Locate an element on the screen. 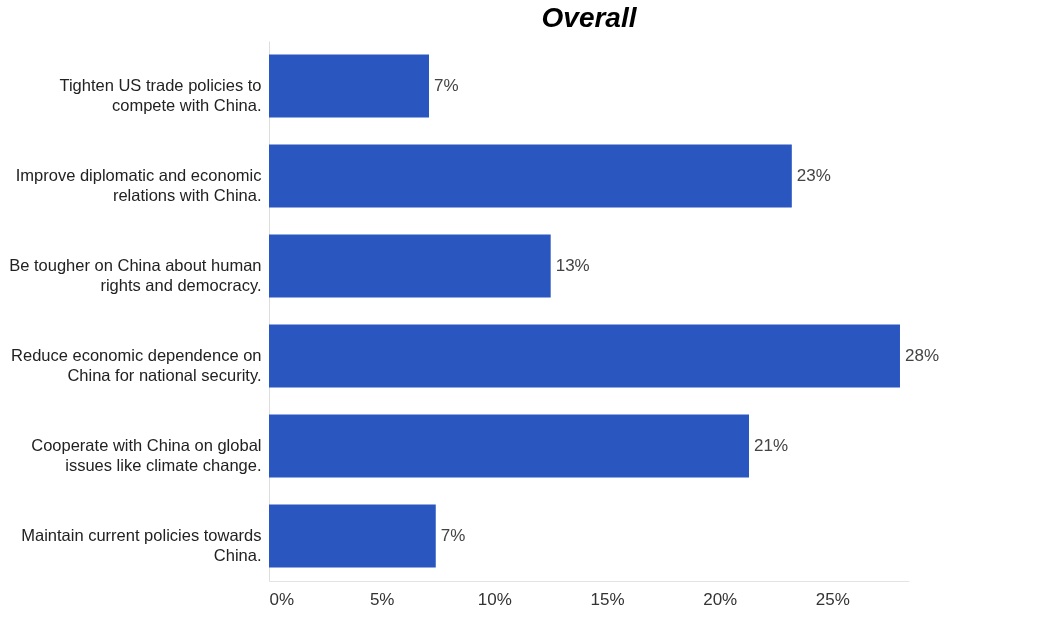 The width and height of the screenshot is (1039, 630). x-tick-label: 25% is located at coordinates (832, 599).